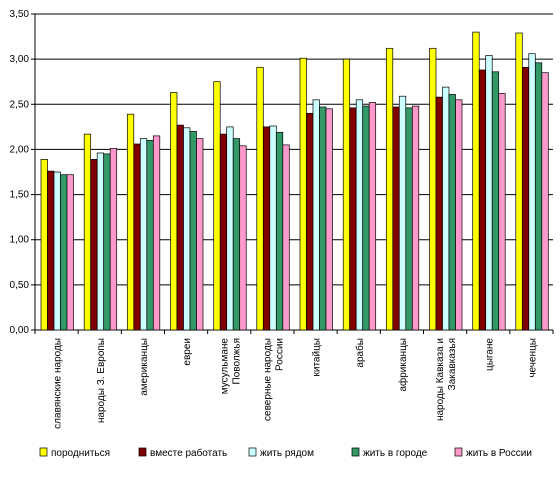 Image resolution: width=560 pixels, height=479 pixels. What do you see at coordinates (58, 383) in the screenshot?
I see `x-tick-label: славянские народы` at bounding box center [58, 383].